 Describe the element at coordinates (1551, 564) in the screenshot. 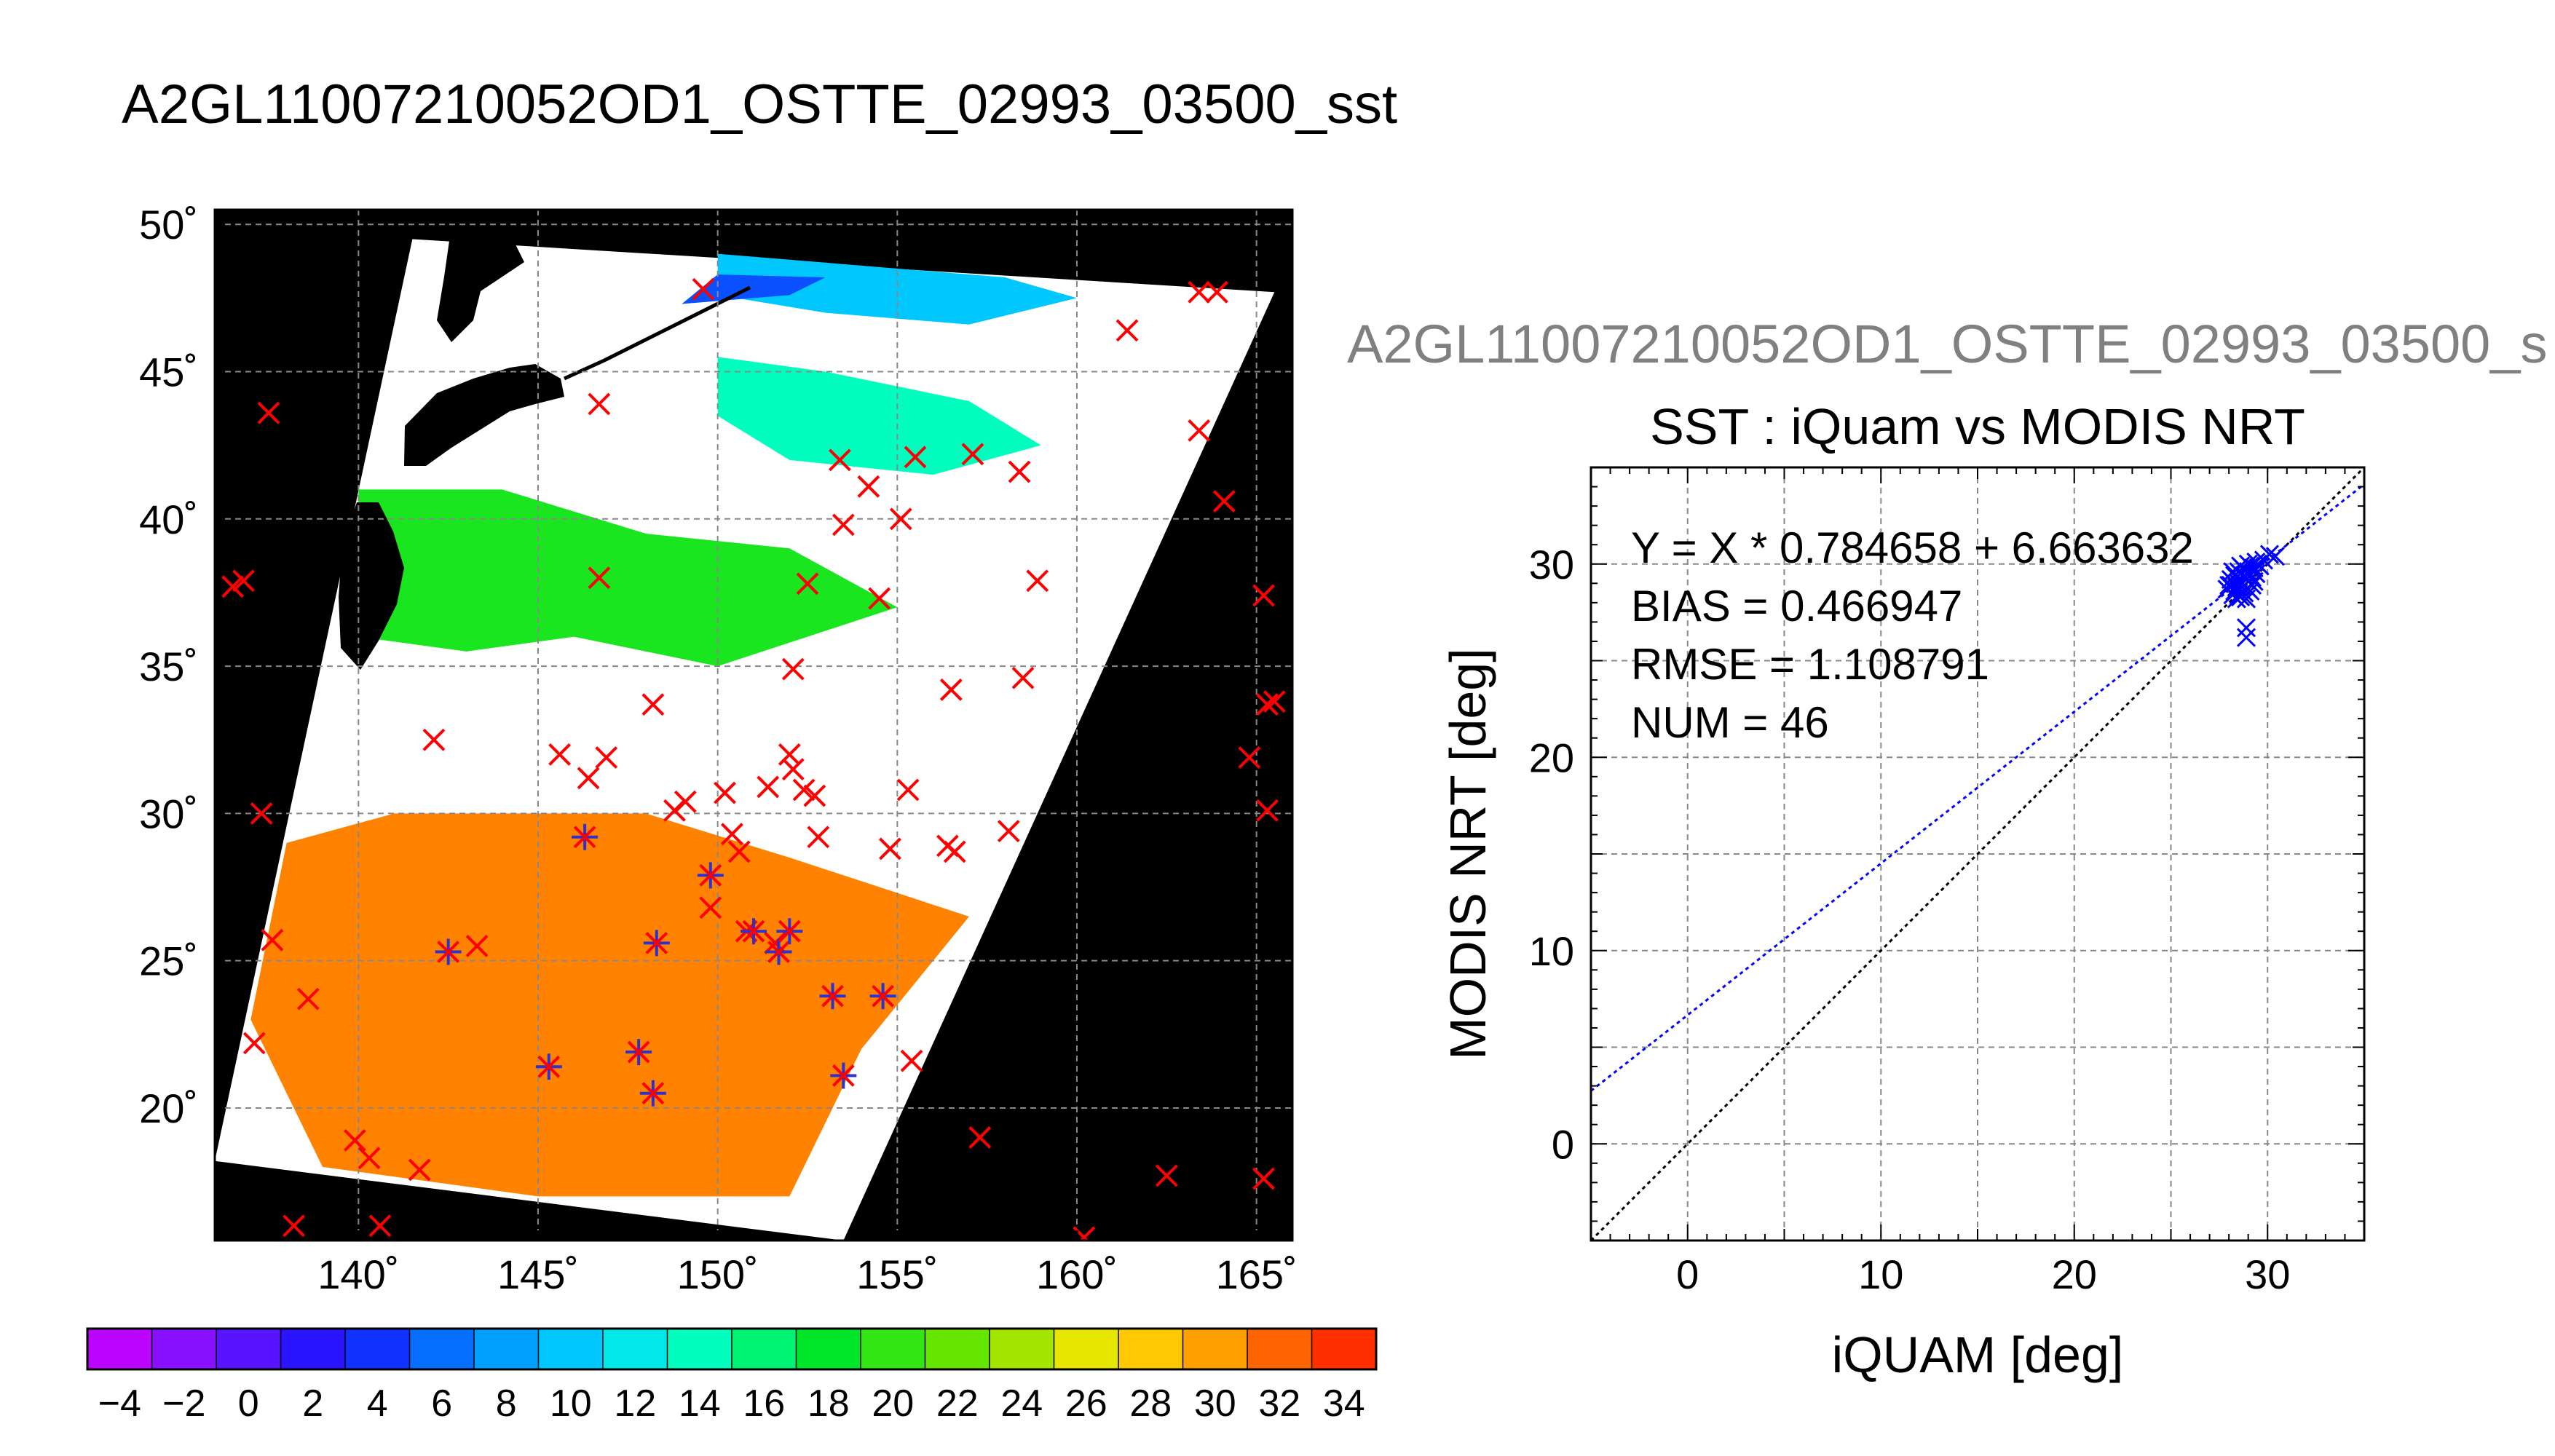

I see `scatter-y-tick-label: 30` at that location.